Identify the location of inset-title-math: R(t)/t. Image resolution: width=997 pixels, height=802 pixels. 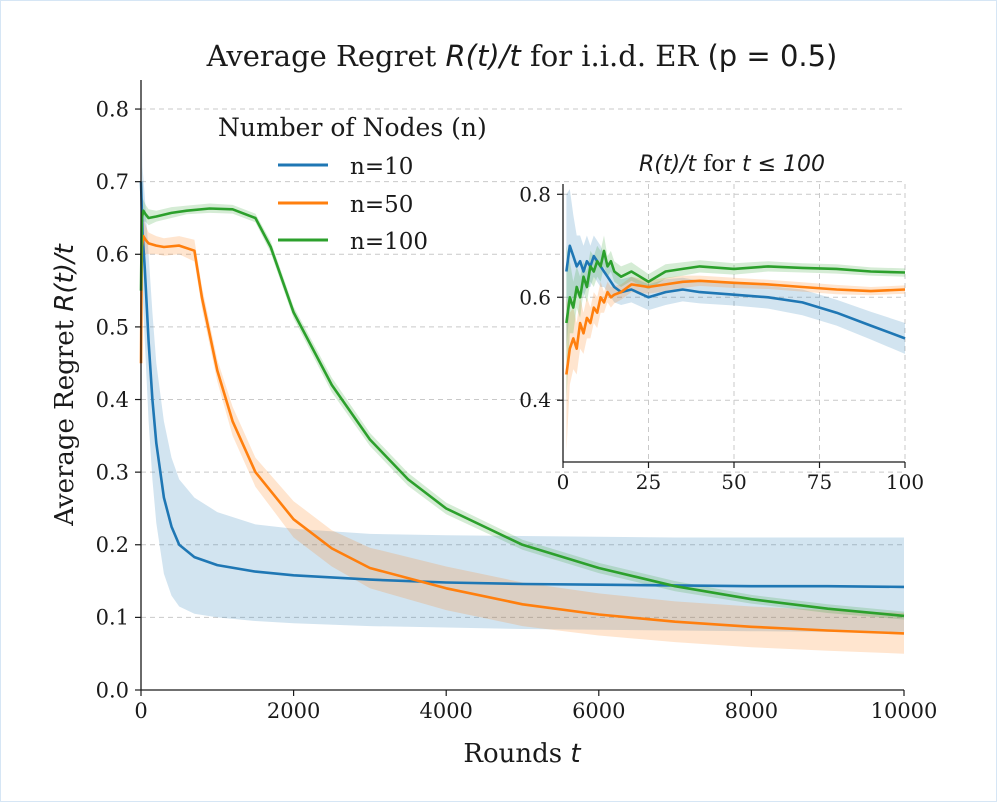
(668, 164).